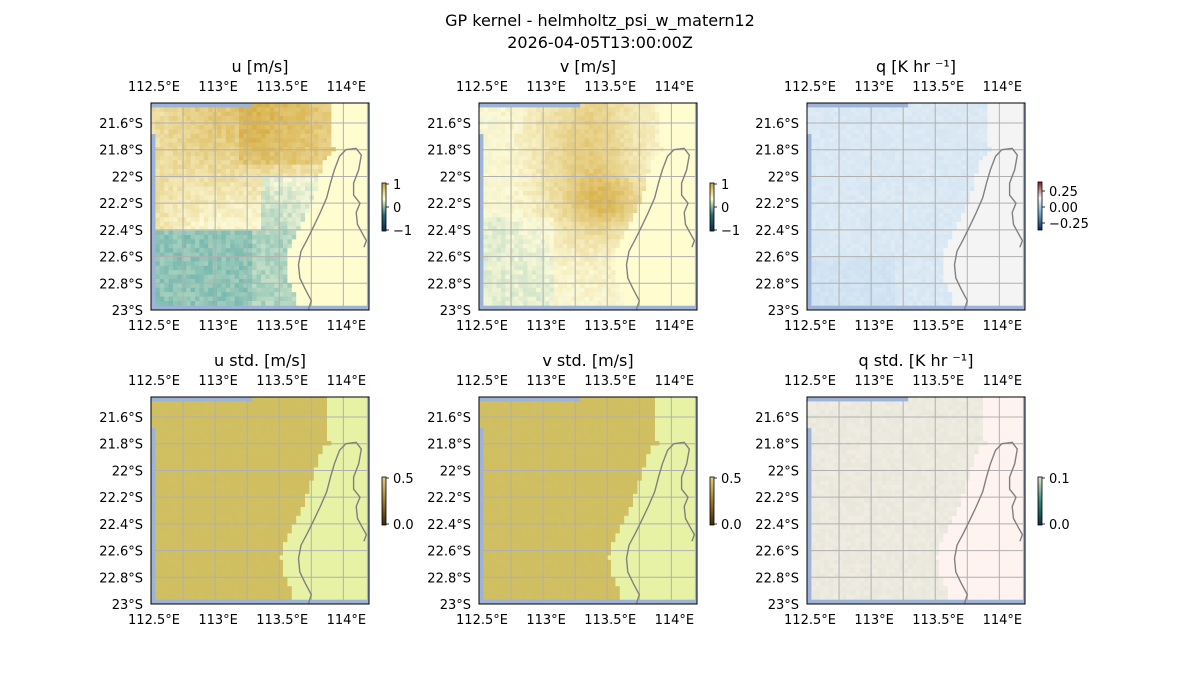 This screenshot has height=700, width=1200. Describe the element at coordinates (397, 208) in the screenshot. I see `colorbar-tick-label: 0` at that location.